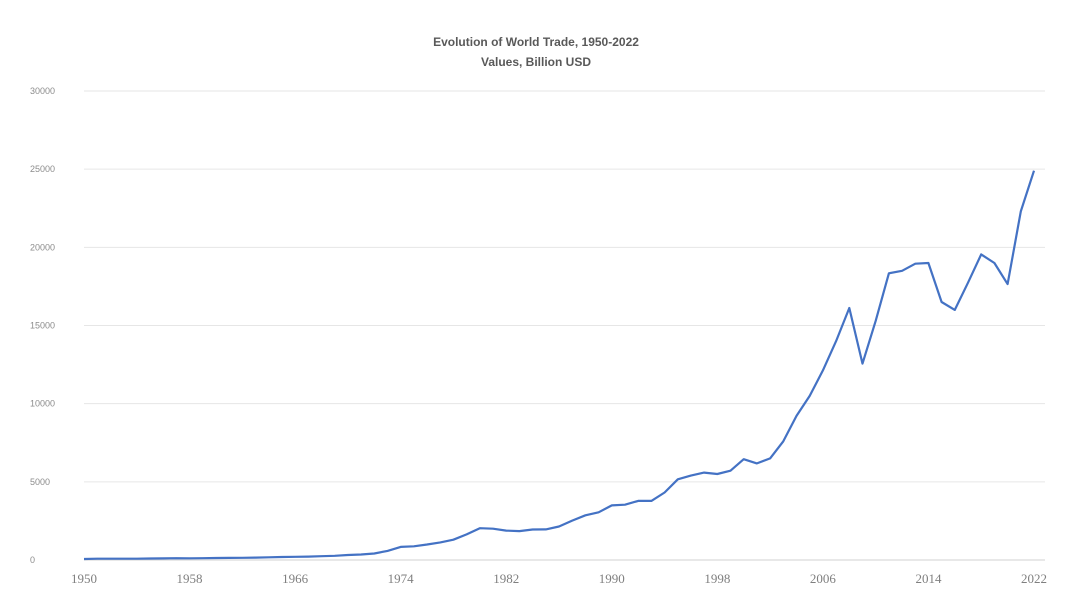  What do you see at coordinates (1034, 578) in the screenshot?
I see `x-tick-label: 2022` at bounding box center [1034, 578].